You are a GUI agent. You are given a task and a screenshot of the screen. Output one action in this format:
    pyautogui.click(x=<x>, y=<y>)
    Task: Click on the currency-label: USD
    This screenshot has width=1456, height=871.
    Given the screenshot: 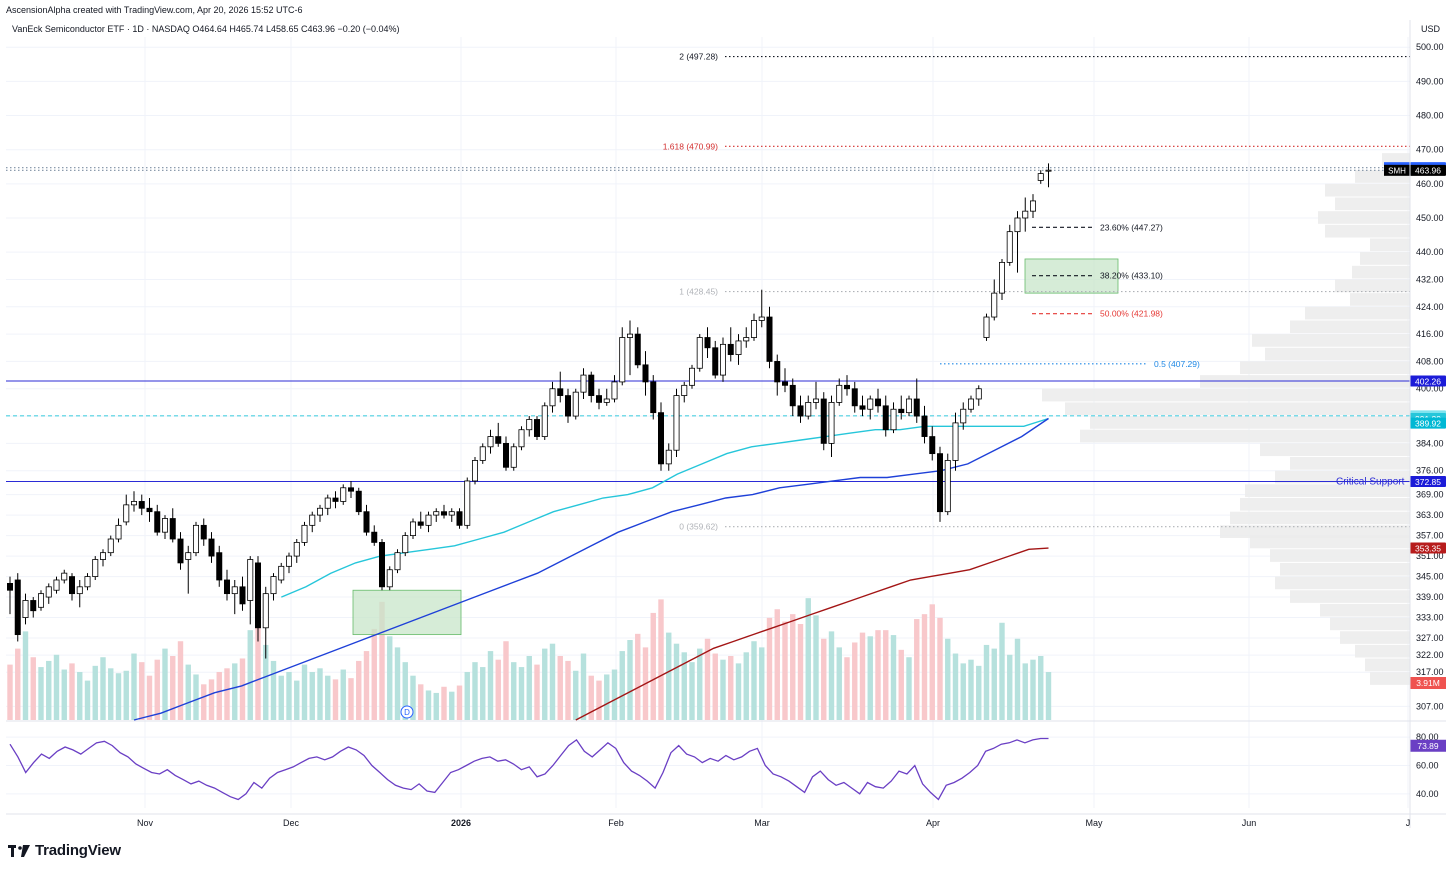 What is the action you would take?
    pyautogui.click(x=1430, y=29)
    